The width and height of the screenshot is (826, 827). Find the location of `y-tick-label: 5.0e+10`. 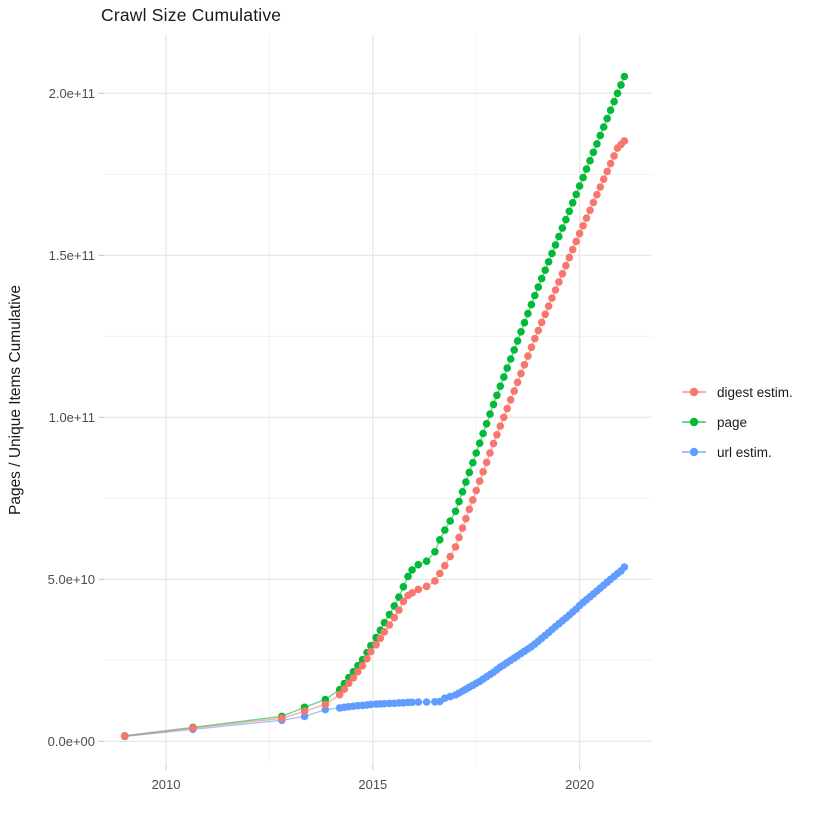

y-tick-label: 5.0e+10 is located at coordinates (71, 579).